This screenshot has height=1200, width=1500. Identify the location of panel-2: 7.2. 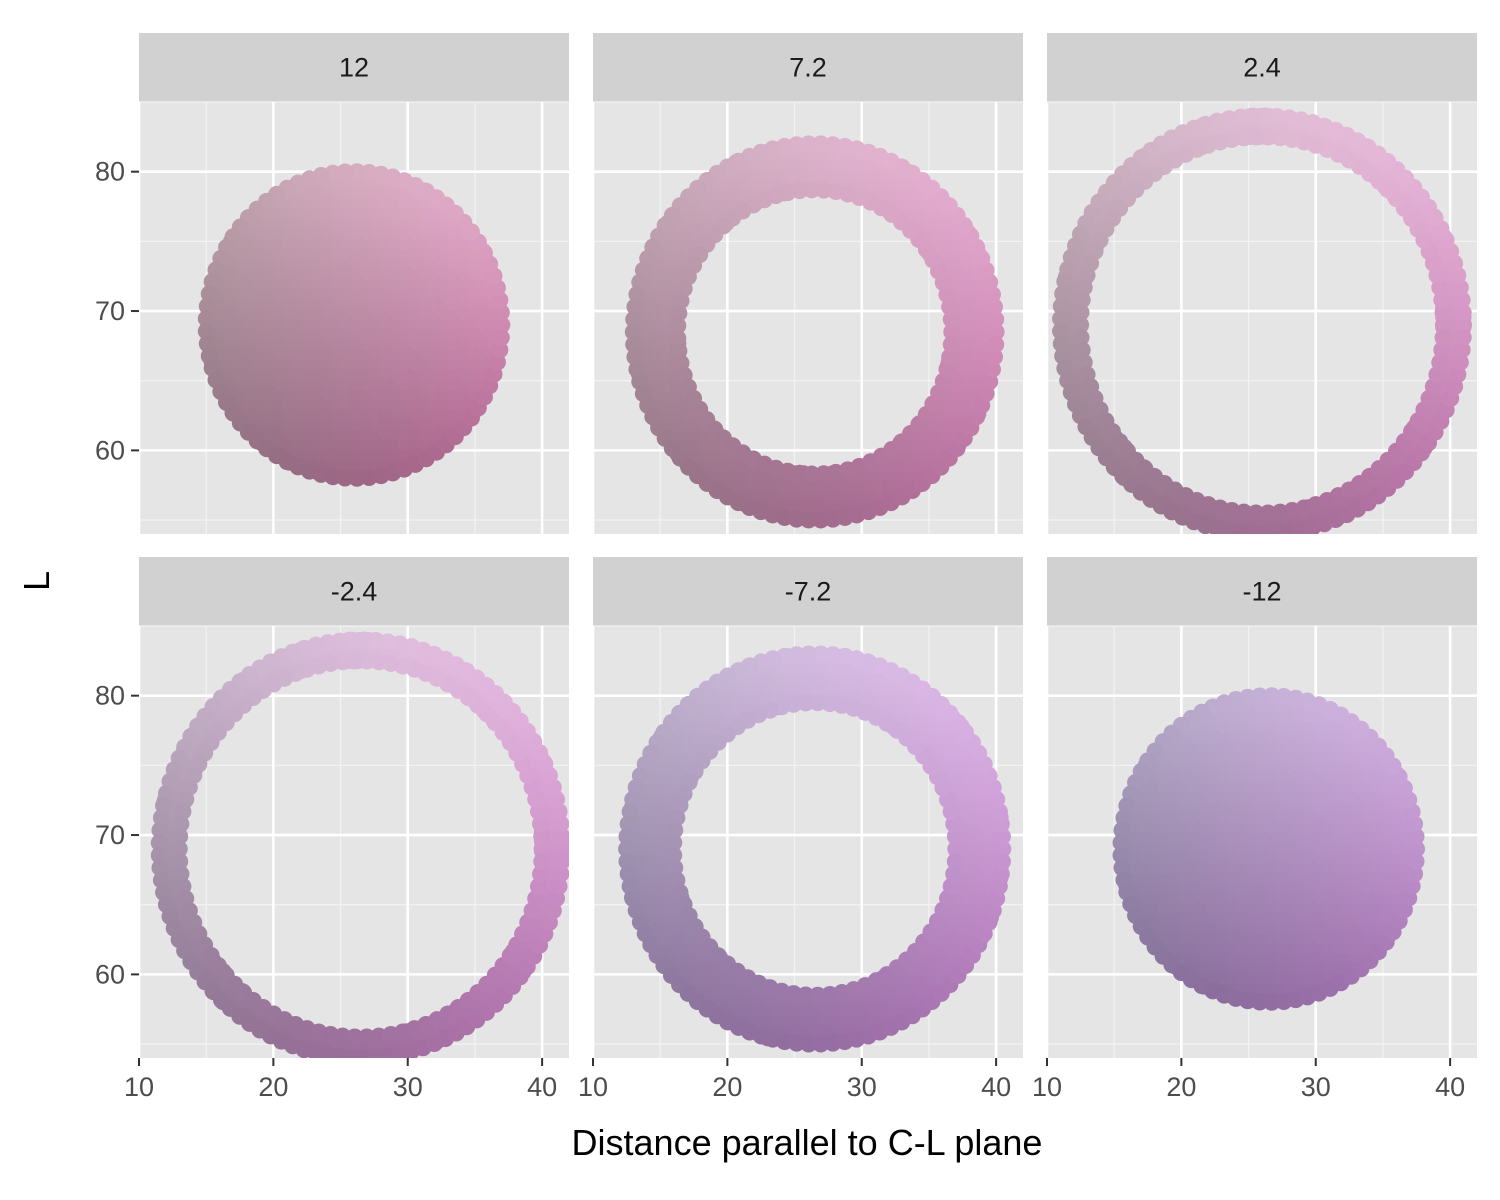
(807, 283).